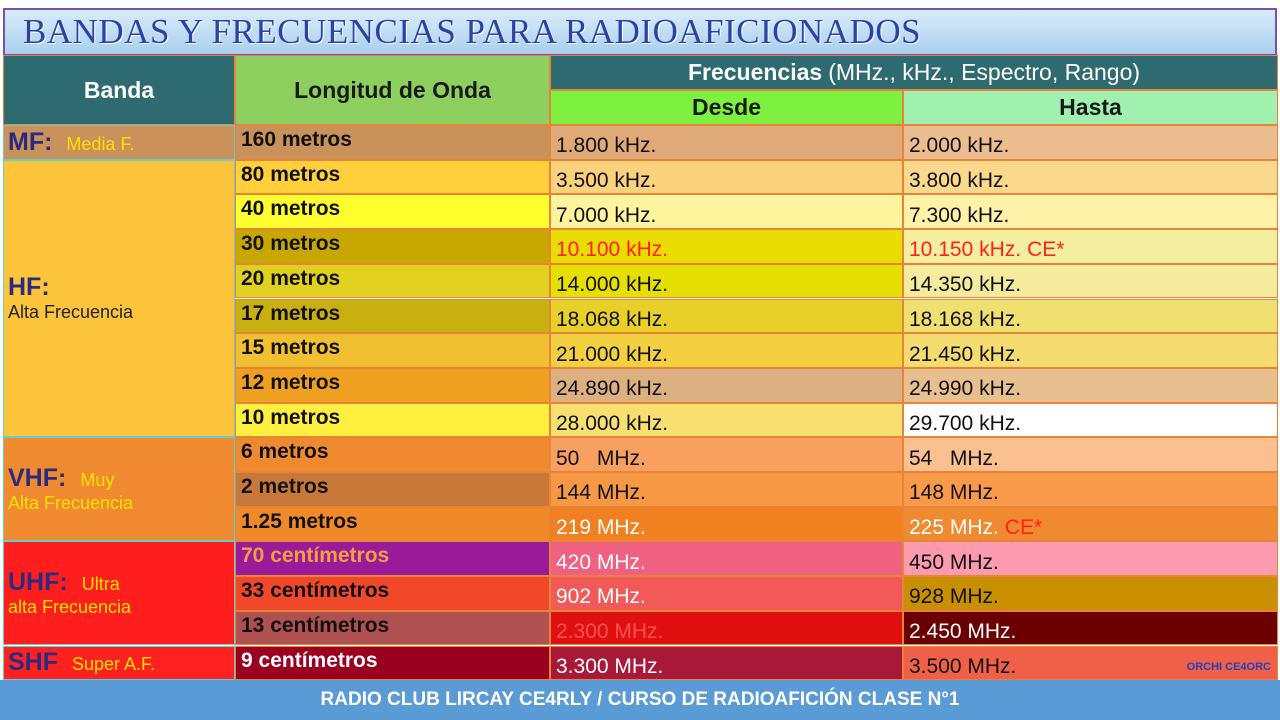  Describe the element at coordinates (1228, 666) in the screenshot. I see `credit: ORCHI CE4ORC` at that location.